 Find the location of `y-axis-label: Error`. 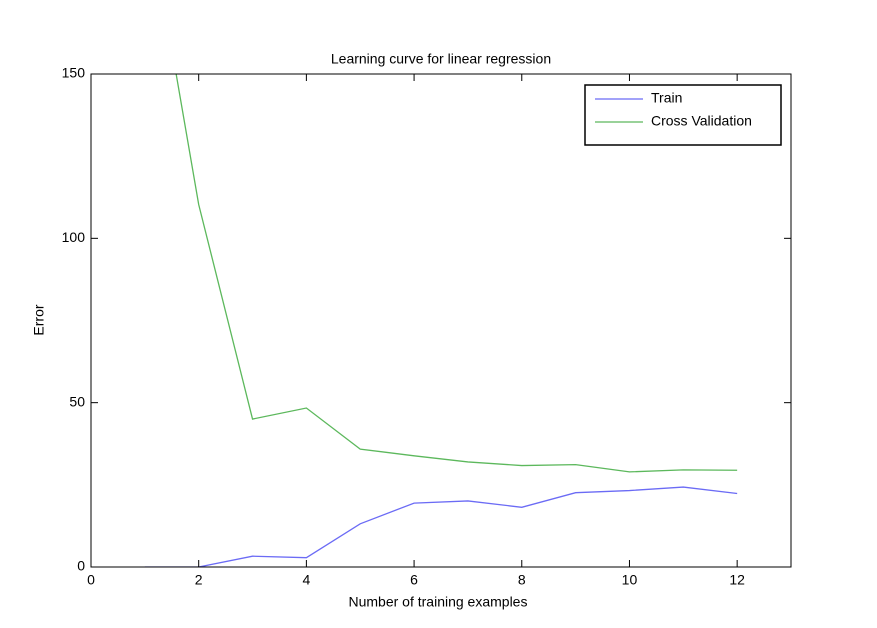

y-axis-label: Error is located at coordinates (39, 319).